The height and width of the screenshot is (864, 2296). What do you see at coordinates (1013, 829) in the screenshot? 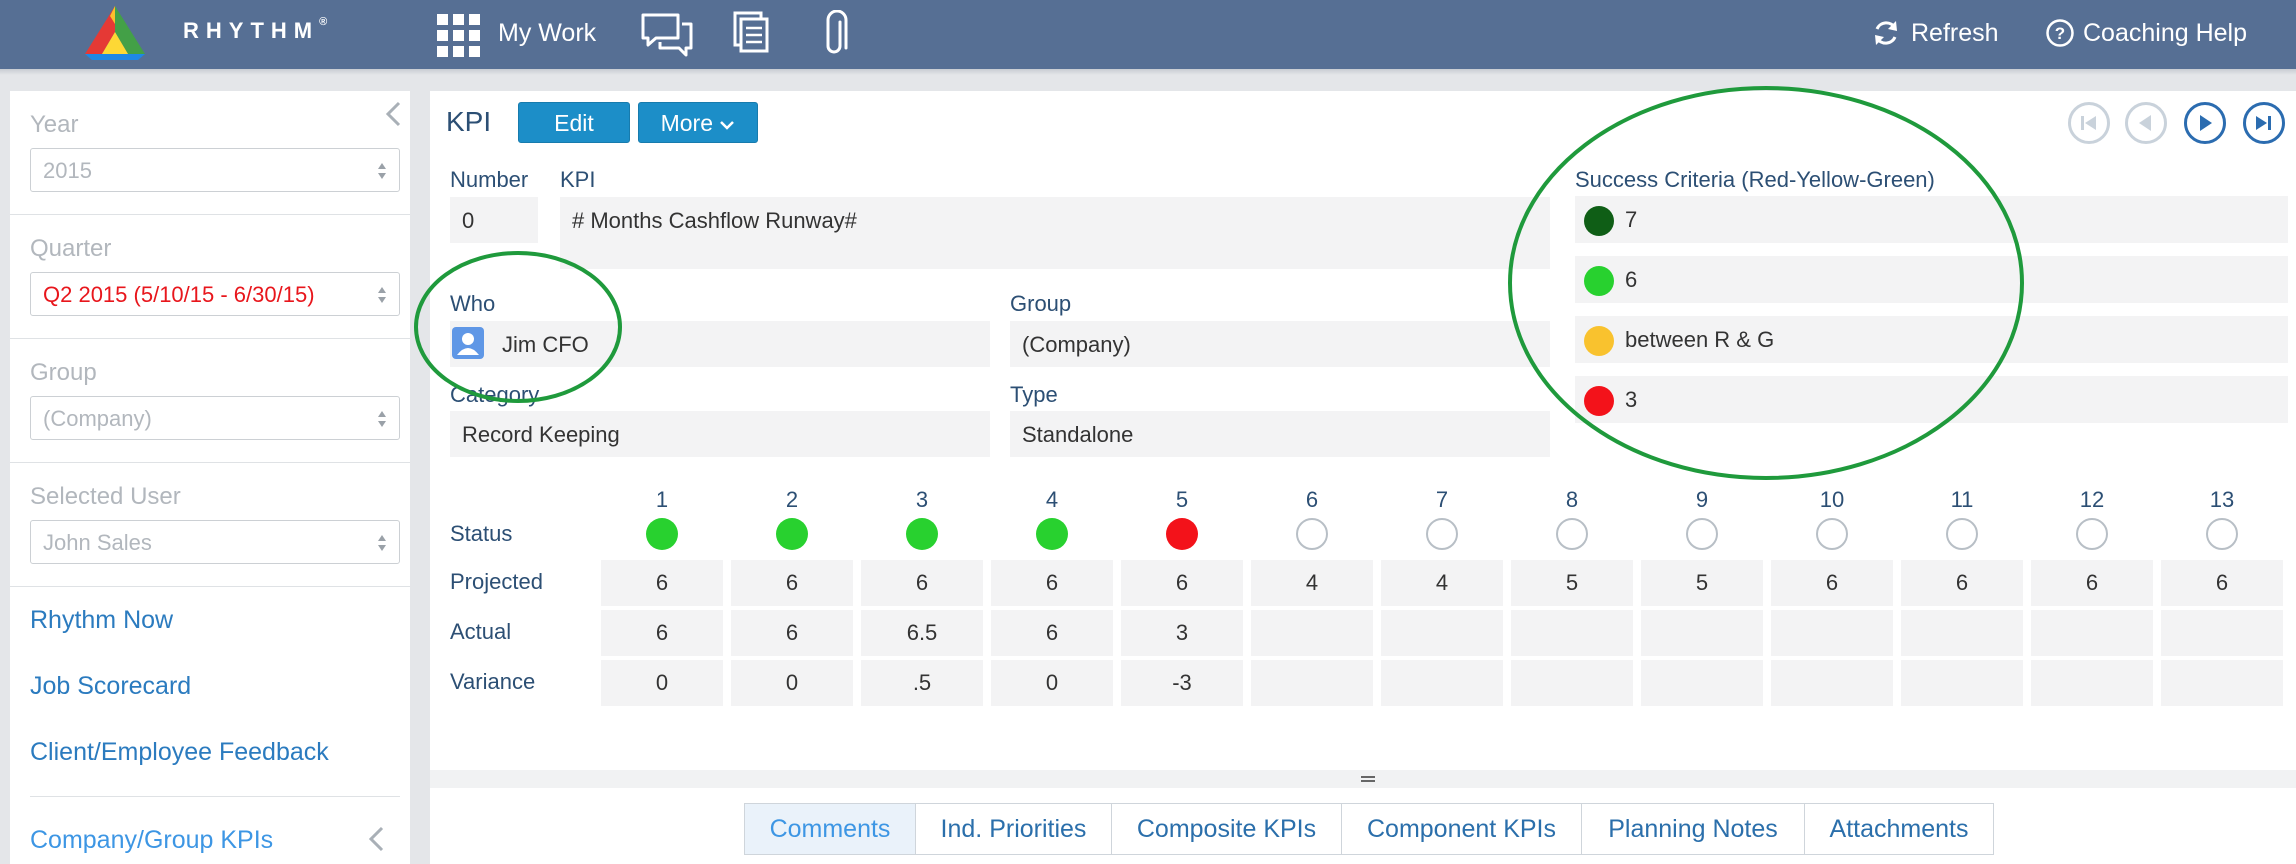
I see `tab-ind-priorities: Ind. Priorities` at bounding box center [1013, 829].